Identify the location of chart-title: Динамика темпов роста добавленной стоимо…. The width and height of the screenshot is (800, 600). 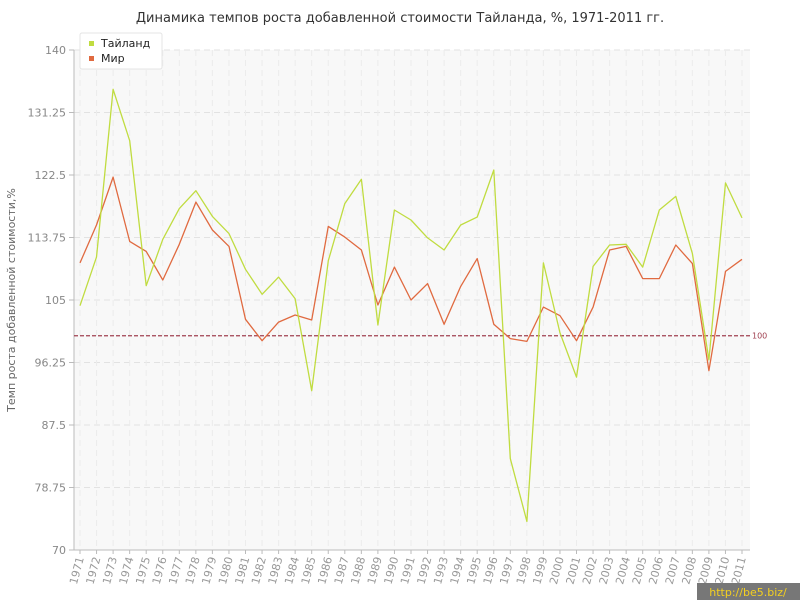
(400, 18).